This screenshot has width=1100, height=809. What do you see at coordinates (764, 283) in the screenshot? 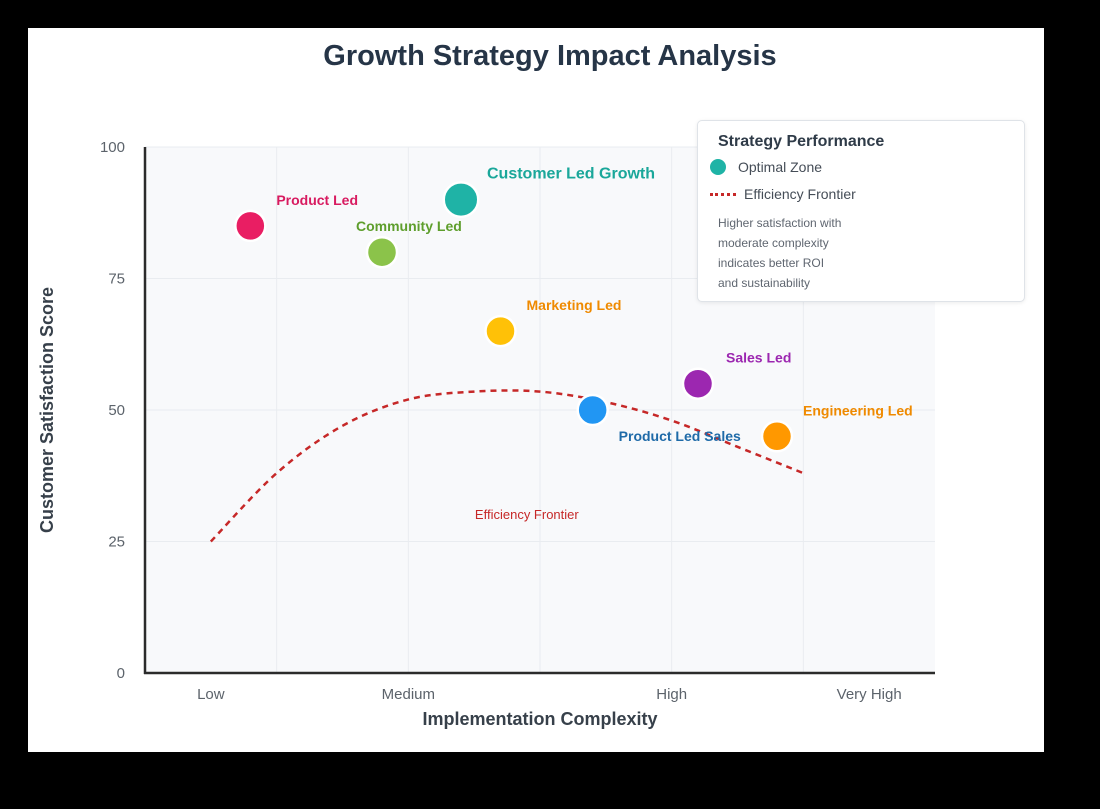
I see `legend-note-line: and sustainability` at bounding box center [764, 283].